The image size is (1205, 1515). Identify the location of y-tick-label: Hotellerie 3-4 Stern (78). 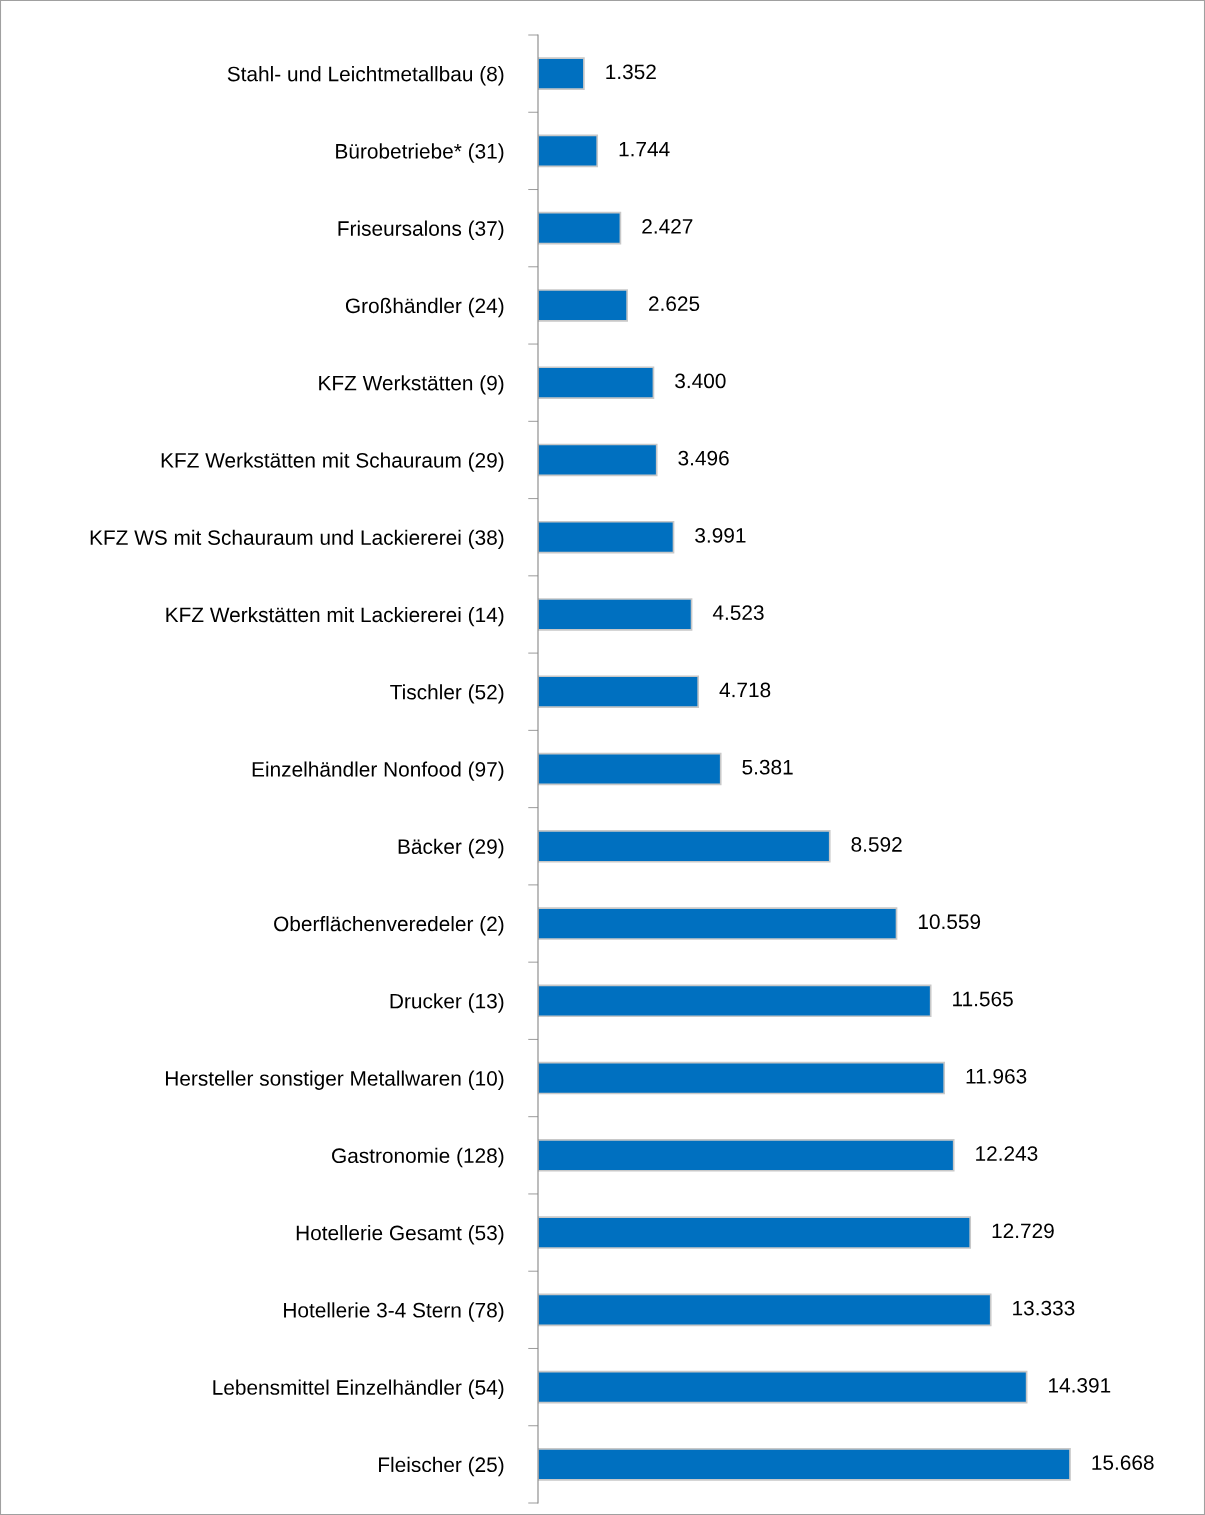
(394, 1312).